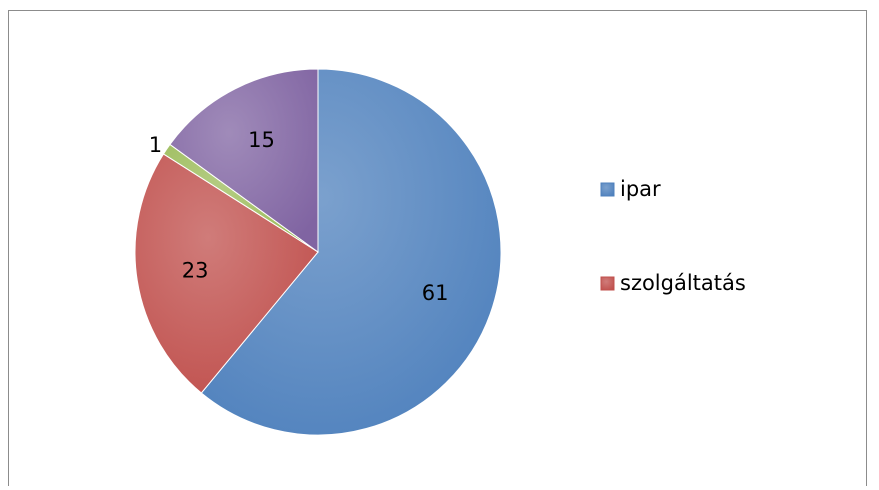  I want to click on legend-label: ipar, so click(640, 189).